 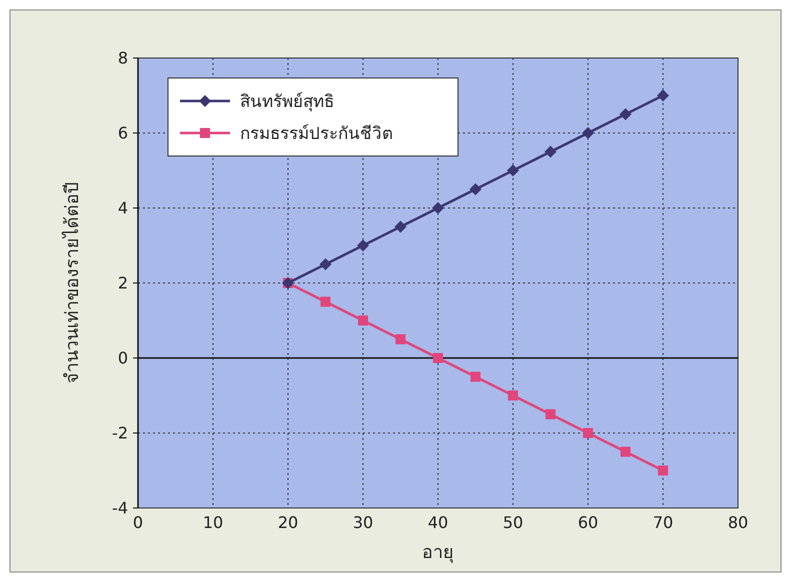 What do you see at coordinates (513, 522) in the screenshot?
I see `x-tick-label: 50` at bounding box center [513, 522].